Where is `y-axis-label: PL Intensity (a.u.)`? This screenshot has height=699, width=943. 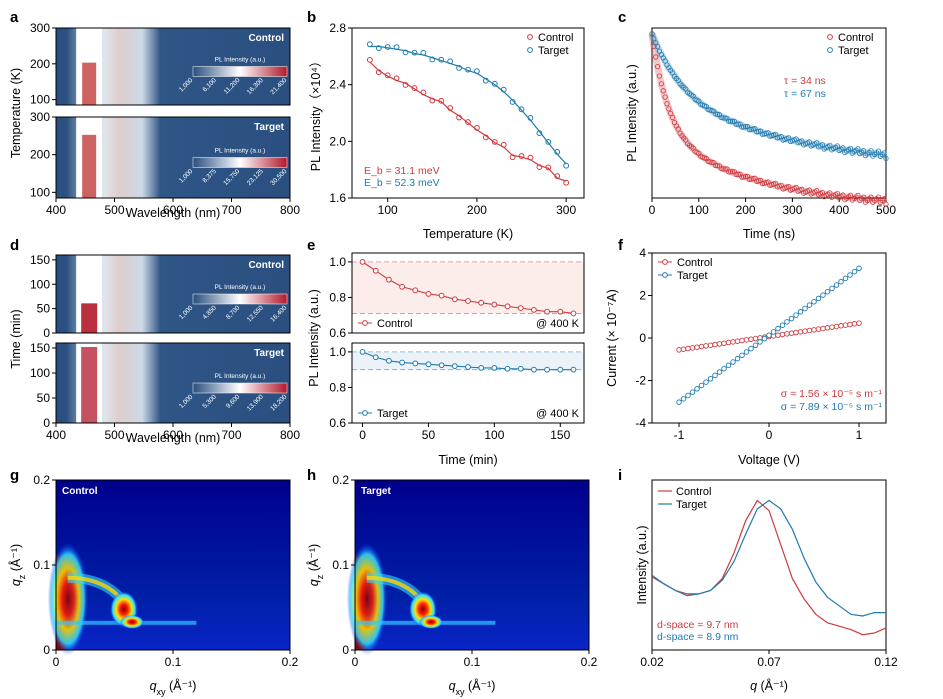
y-axis-label: PL Intensity (a.u.) is located at coordinates (314, 338).